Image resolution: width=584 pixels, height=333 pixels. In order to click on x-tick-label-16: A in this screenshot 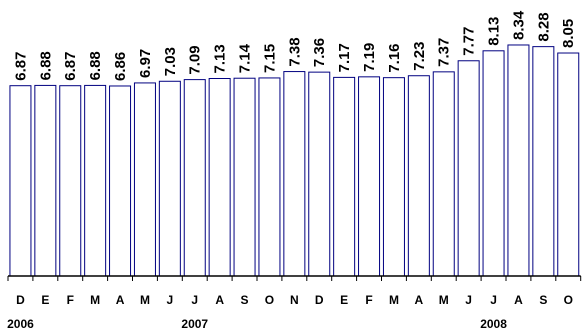, I will do `click(419, 300)`.